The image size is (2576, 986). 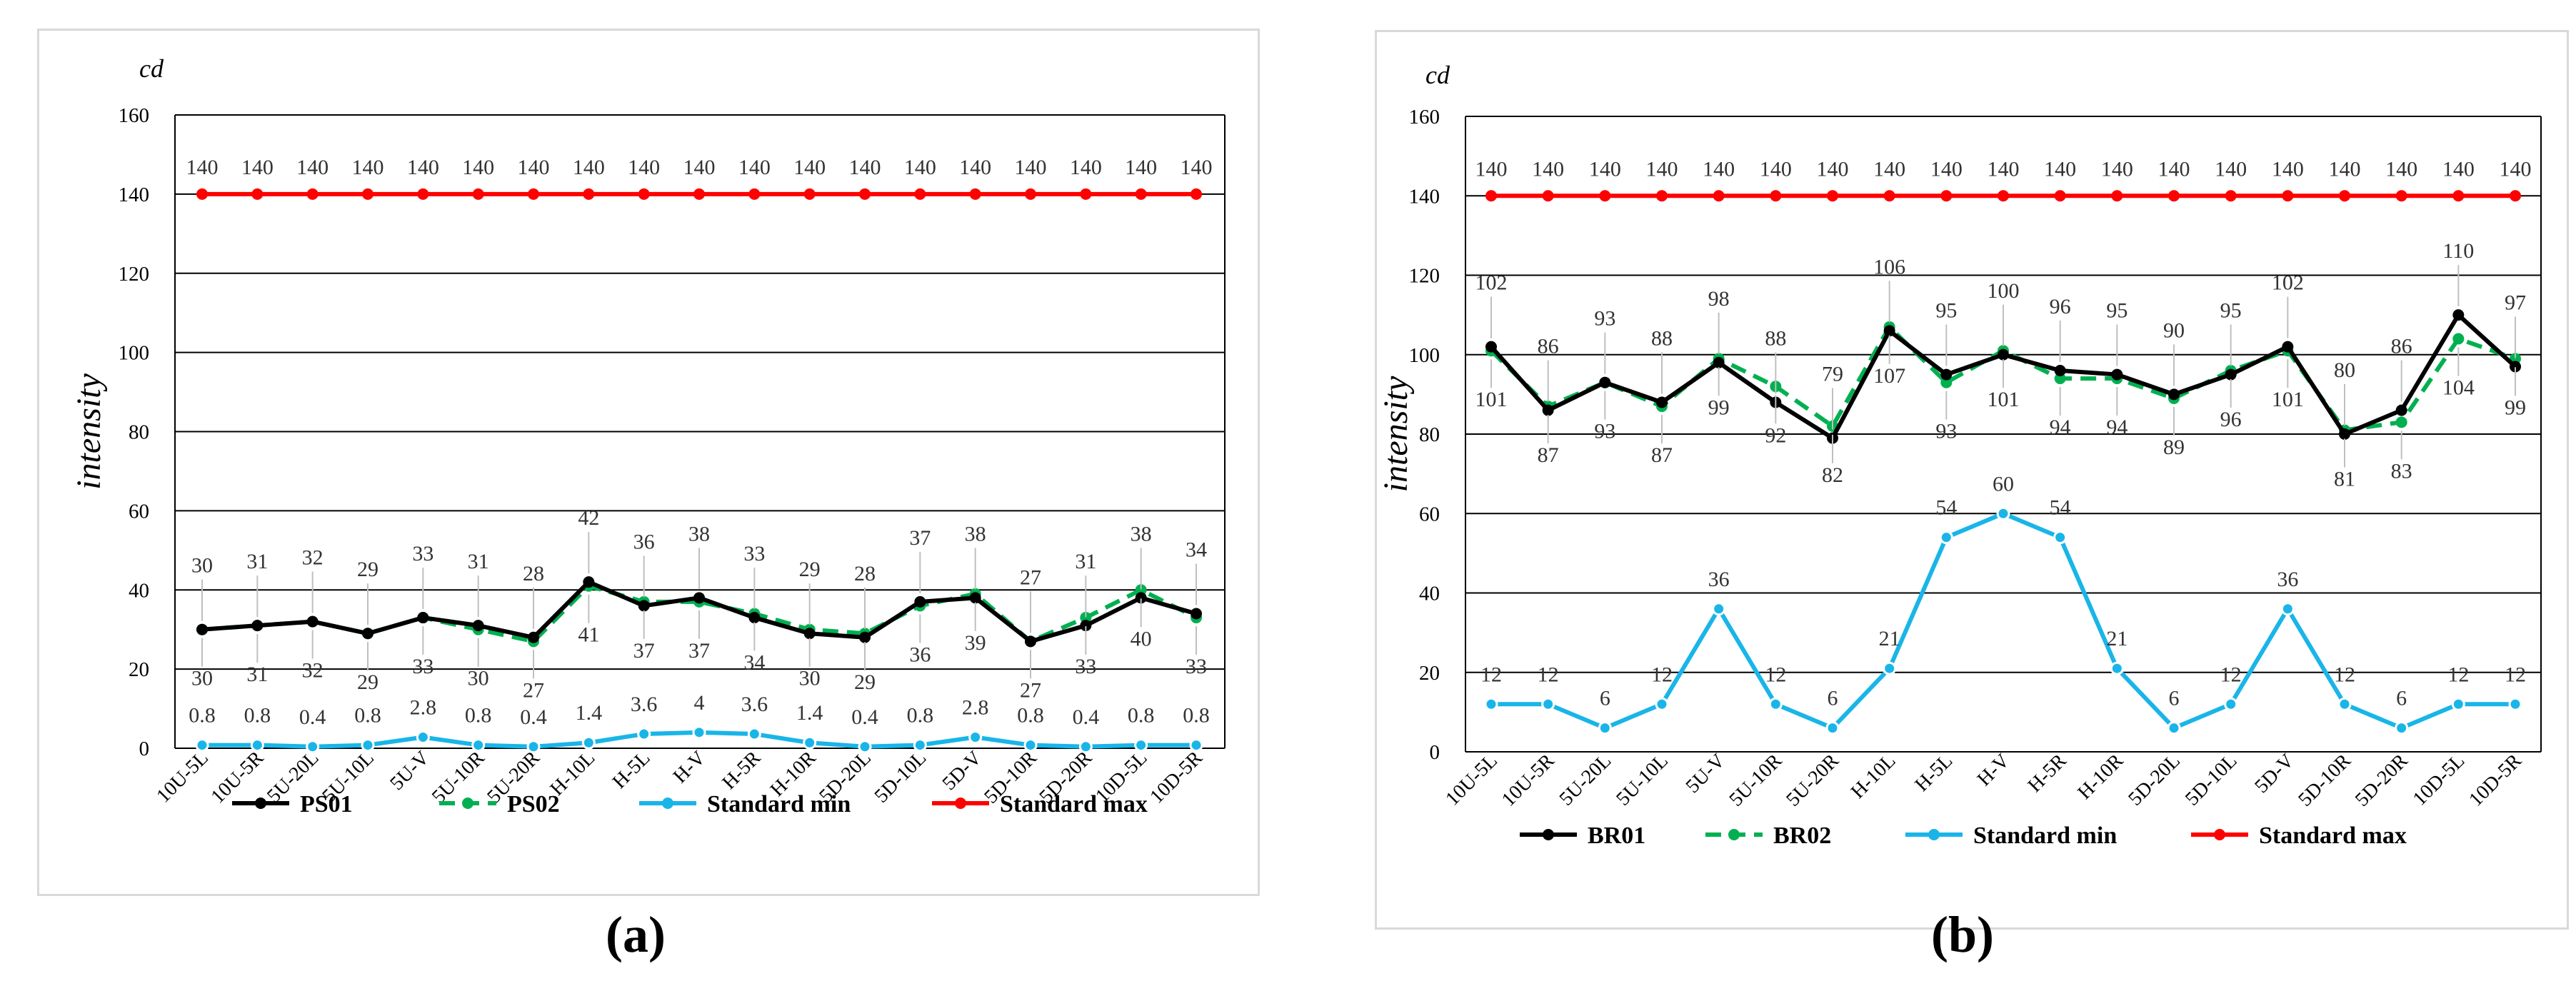 What do you see at coordinates (144, 749) in the screenshot?
I see `y-tick-label: 0` at bounding box center [144, 749].